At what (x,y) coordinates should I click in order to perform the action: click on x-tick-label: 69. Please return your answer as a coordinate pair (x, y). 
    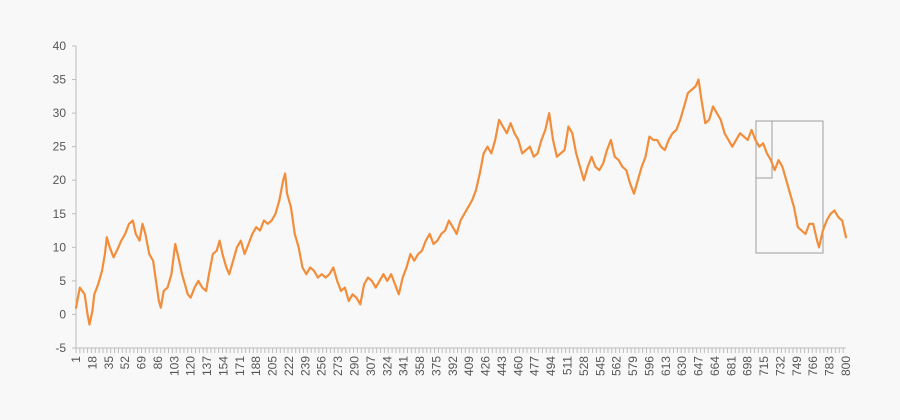
    Looking at the image, I should click on (142, 363).